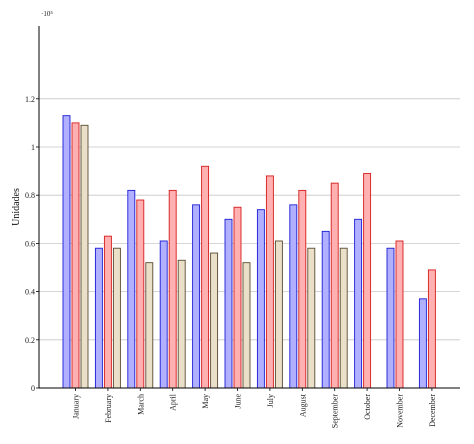 Image resolution: width=474 pixels, height=444 pixels. I want to click on bar-series-2-march, so click(140, 294).